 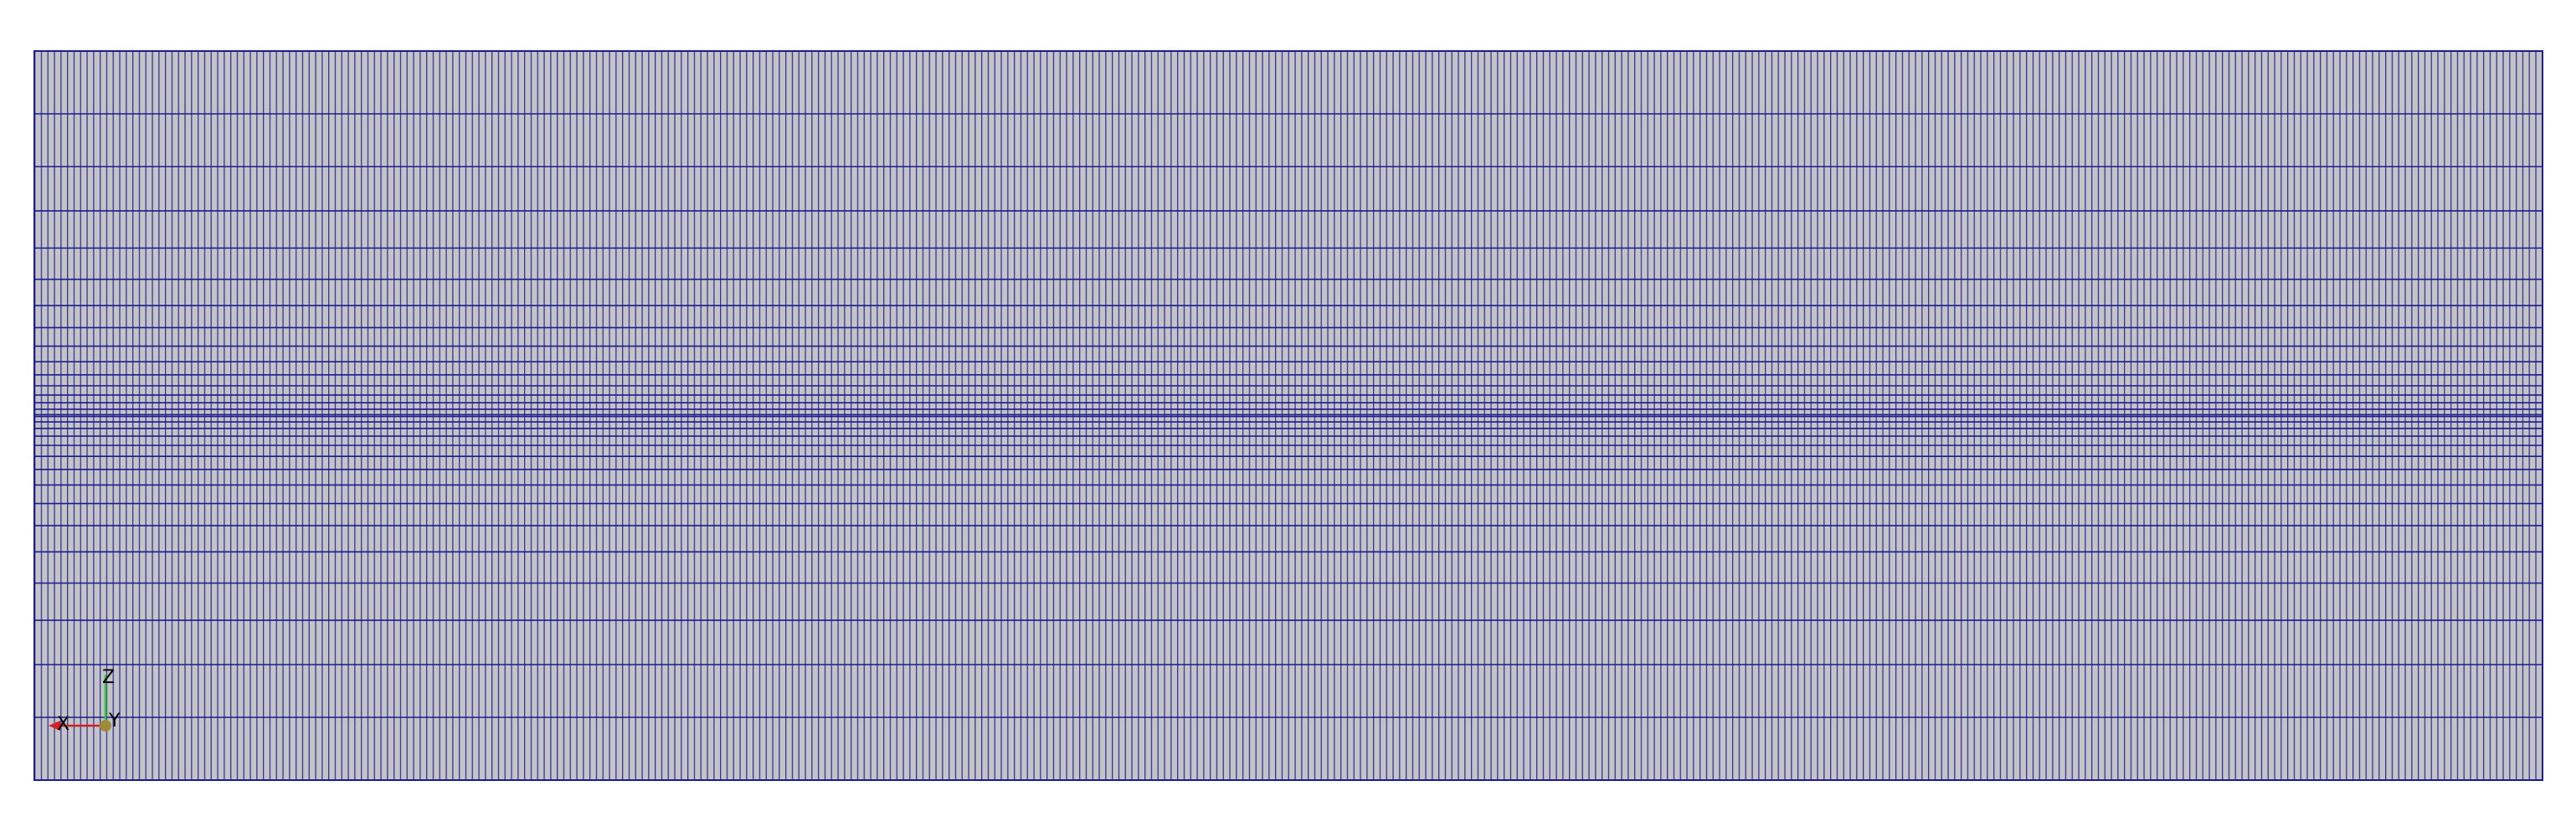 I want to click on z-label: Z, so click(x=109, y=678).